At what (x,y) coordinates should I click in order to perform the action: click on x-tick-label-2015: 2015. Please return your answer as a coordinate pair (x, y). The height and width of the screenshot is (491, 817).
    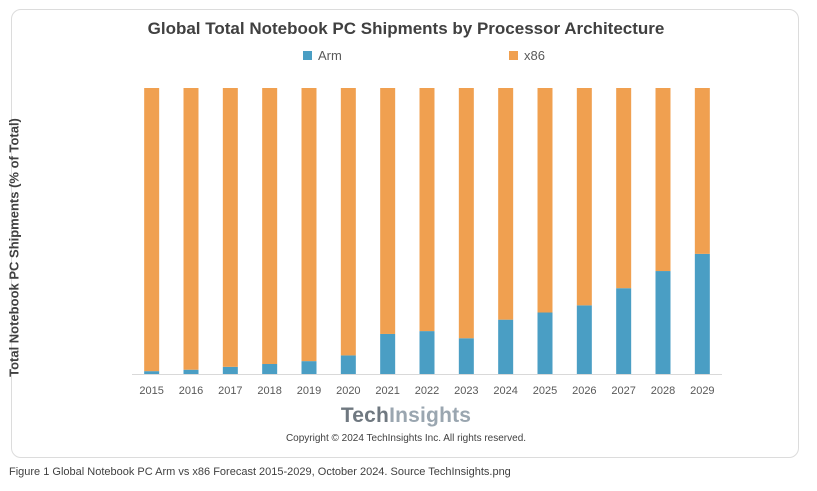
    Looking at the image, I should click on (151, 391).